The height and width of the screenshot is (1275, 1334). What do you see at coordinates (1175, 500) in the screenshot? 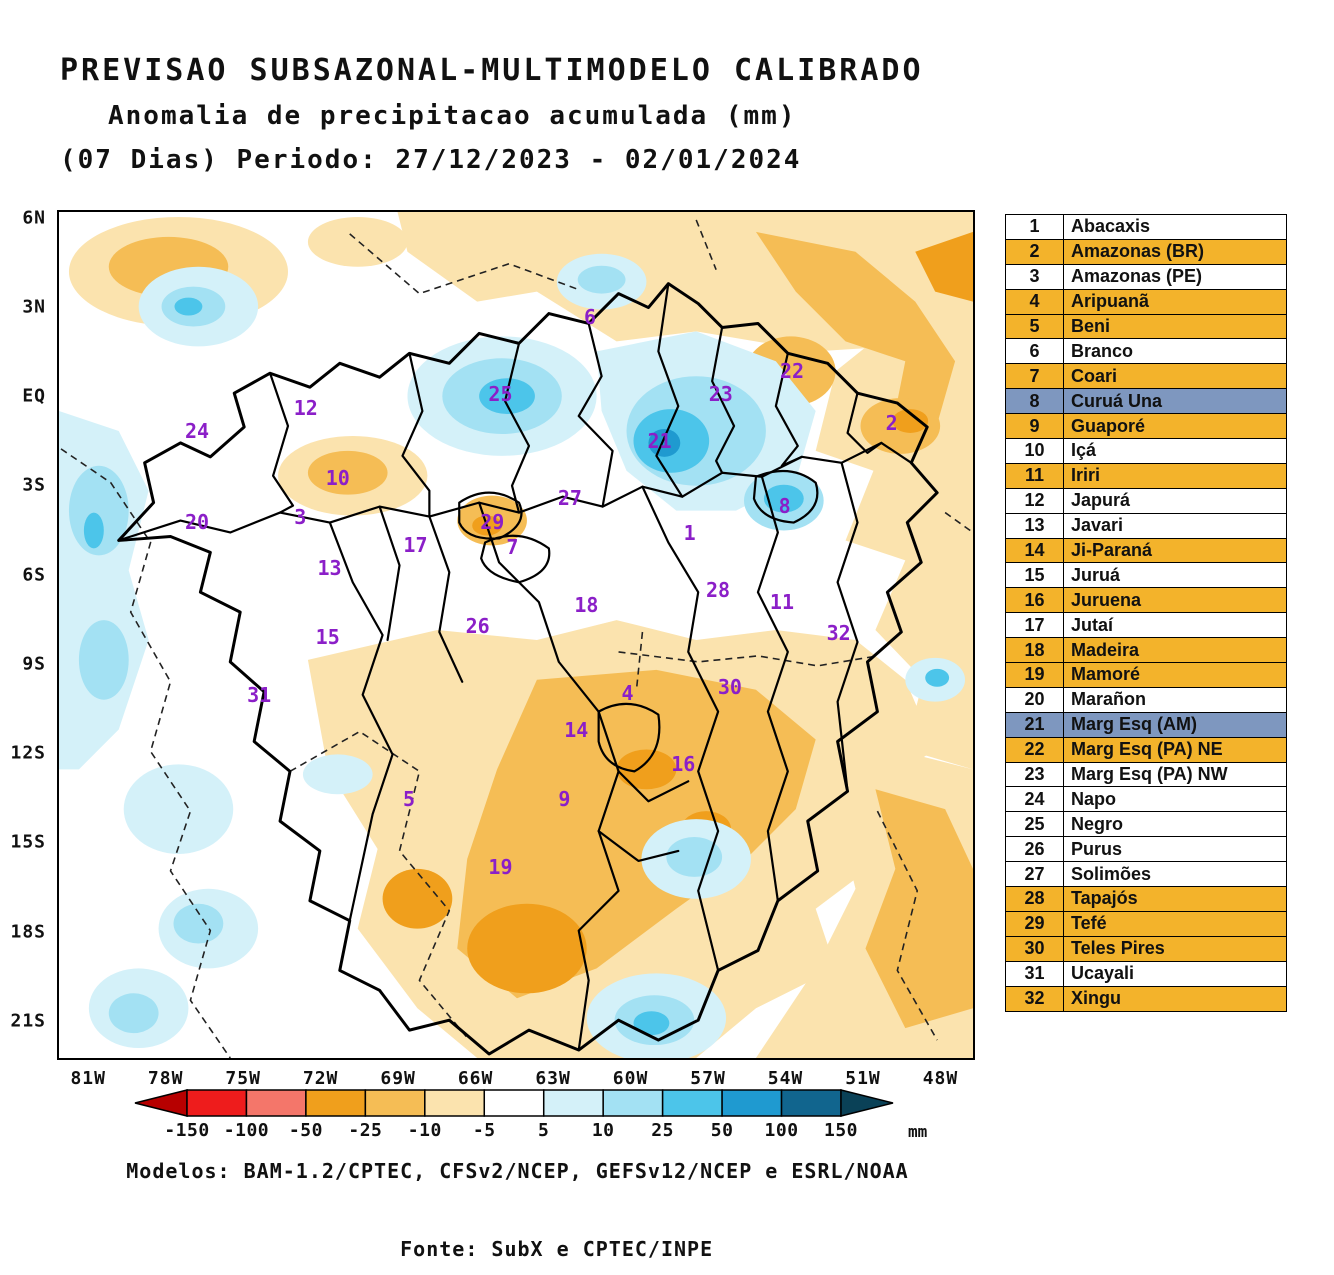
I see `legend-basin-name: Japurá` at bounding box center [1175, 500].